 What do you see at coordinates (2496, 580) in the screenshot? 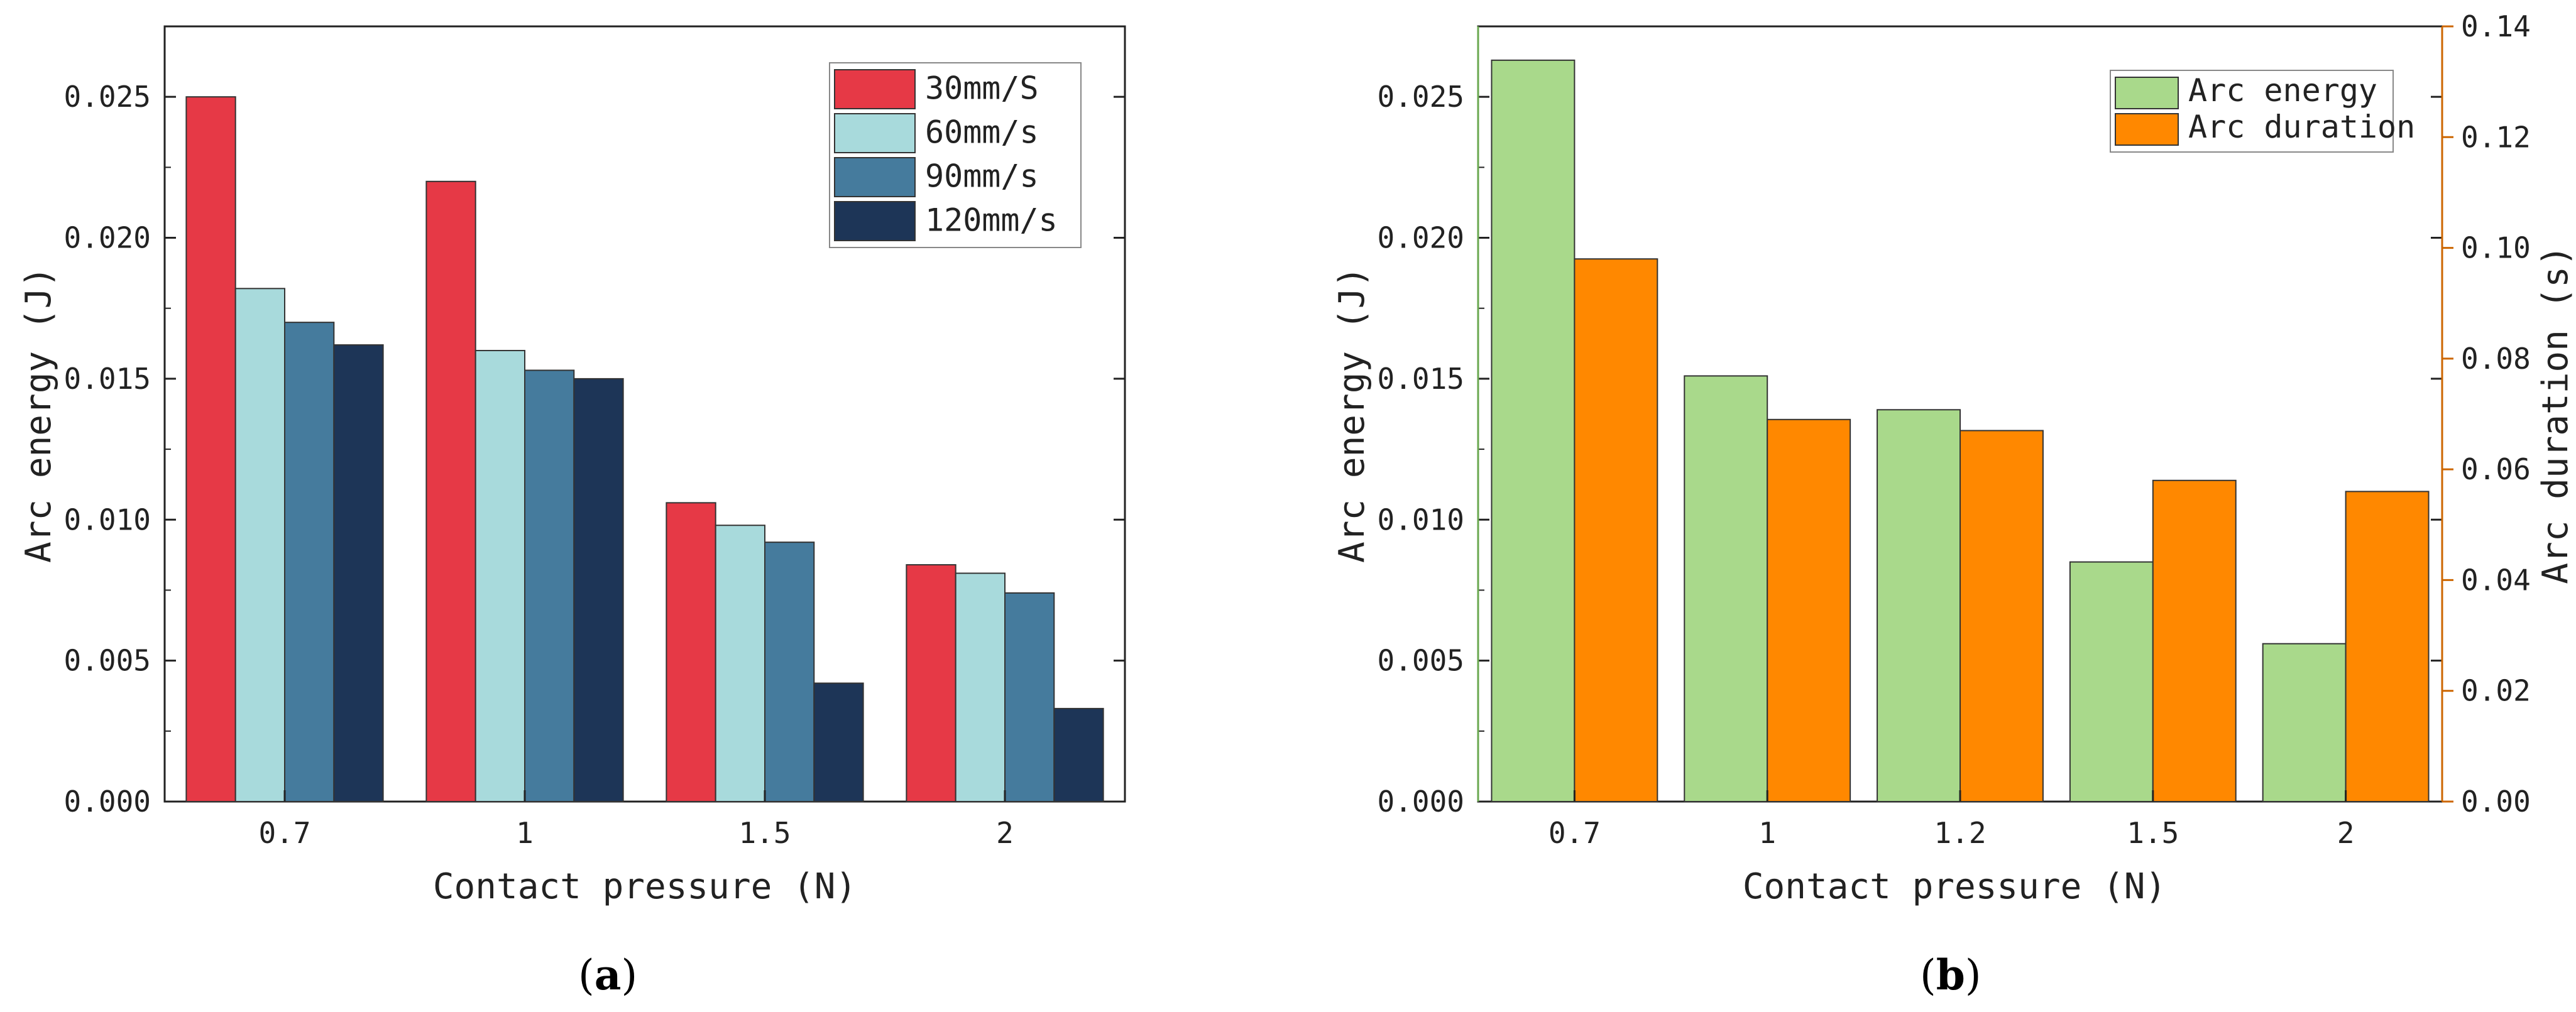
I see `y-right-tick-label: 0.04` at bounding box center [2496, 580].